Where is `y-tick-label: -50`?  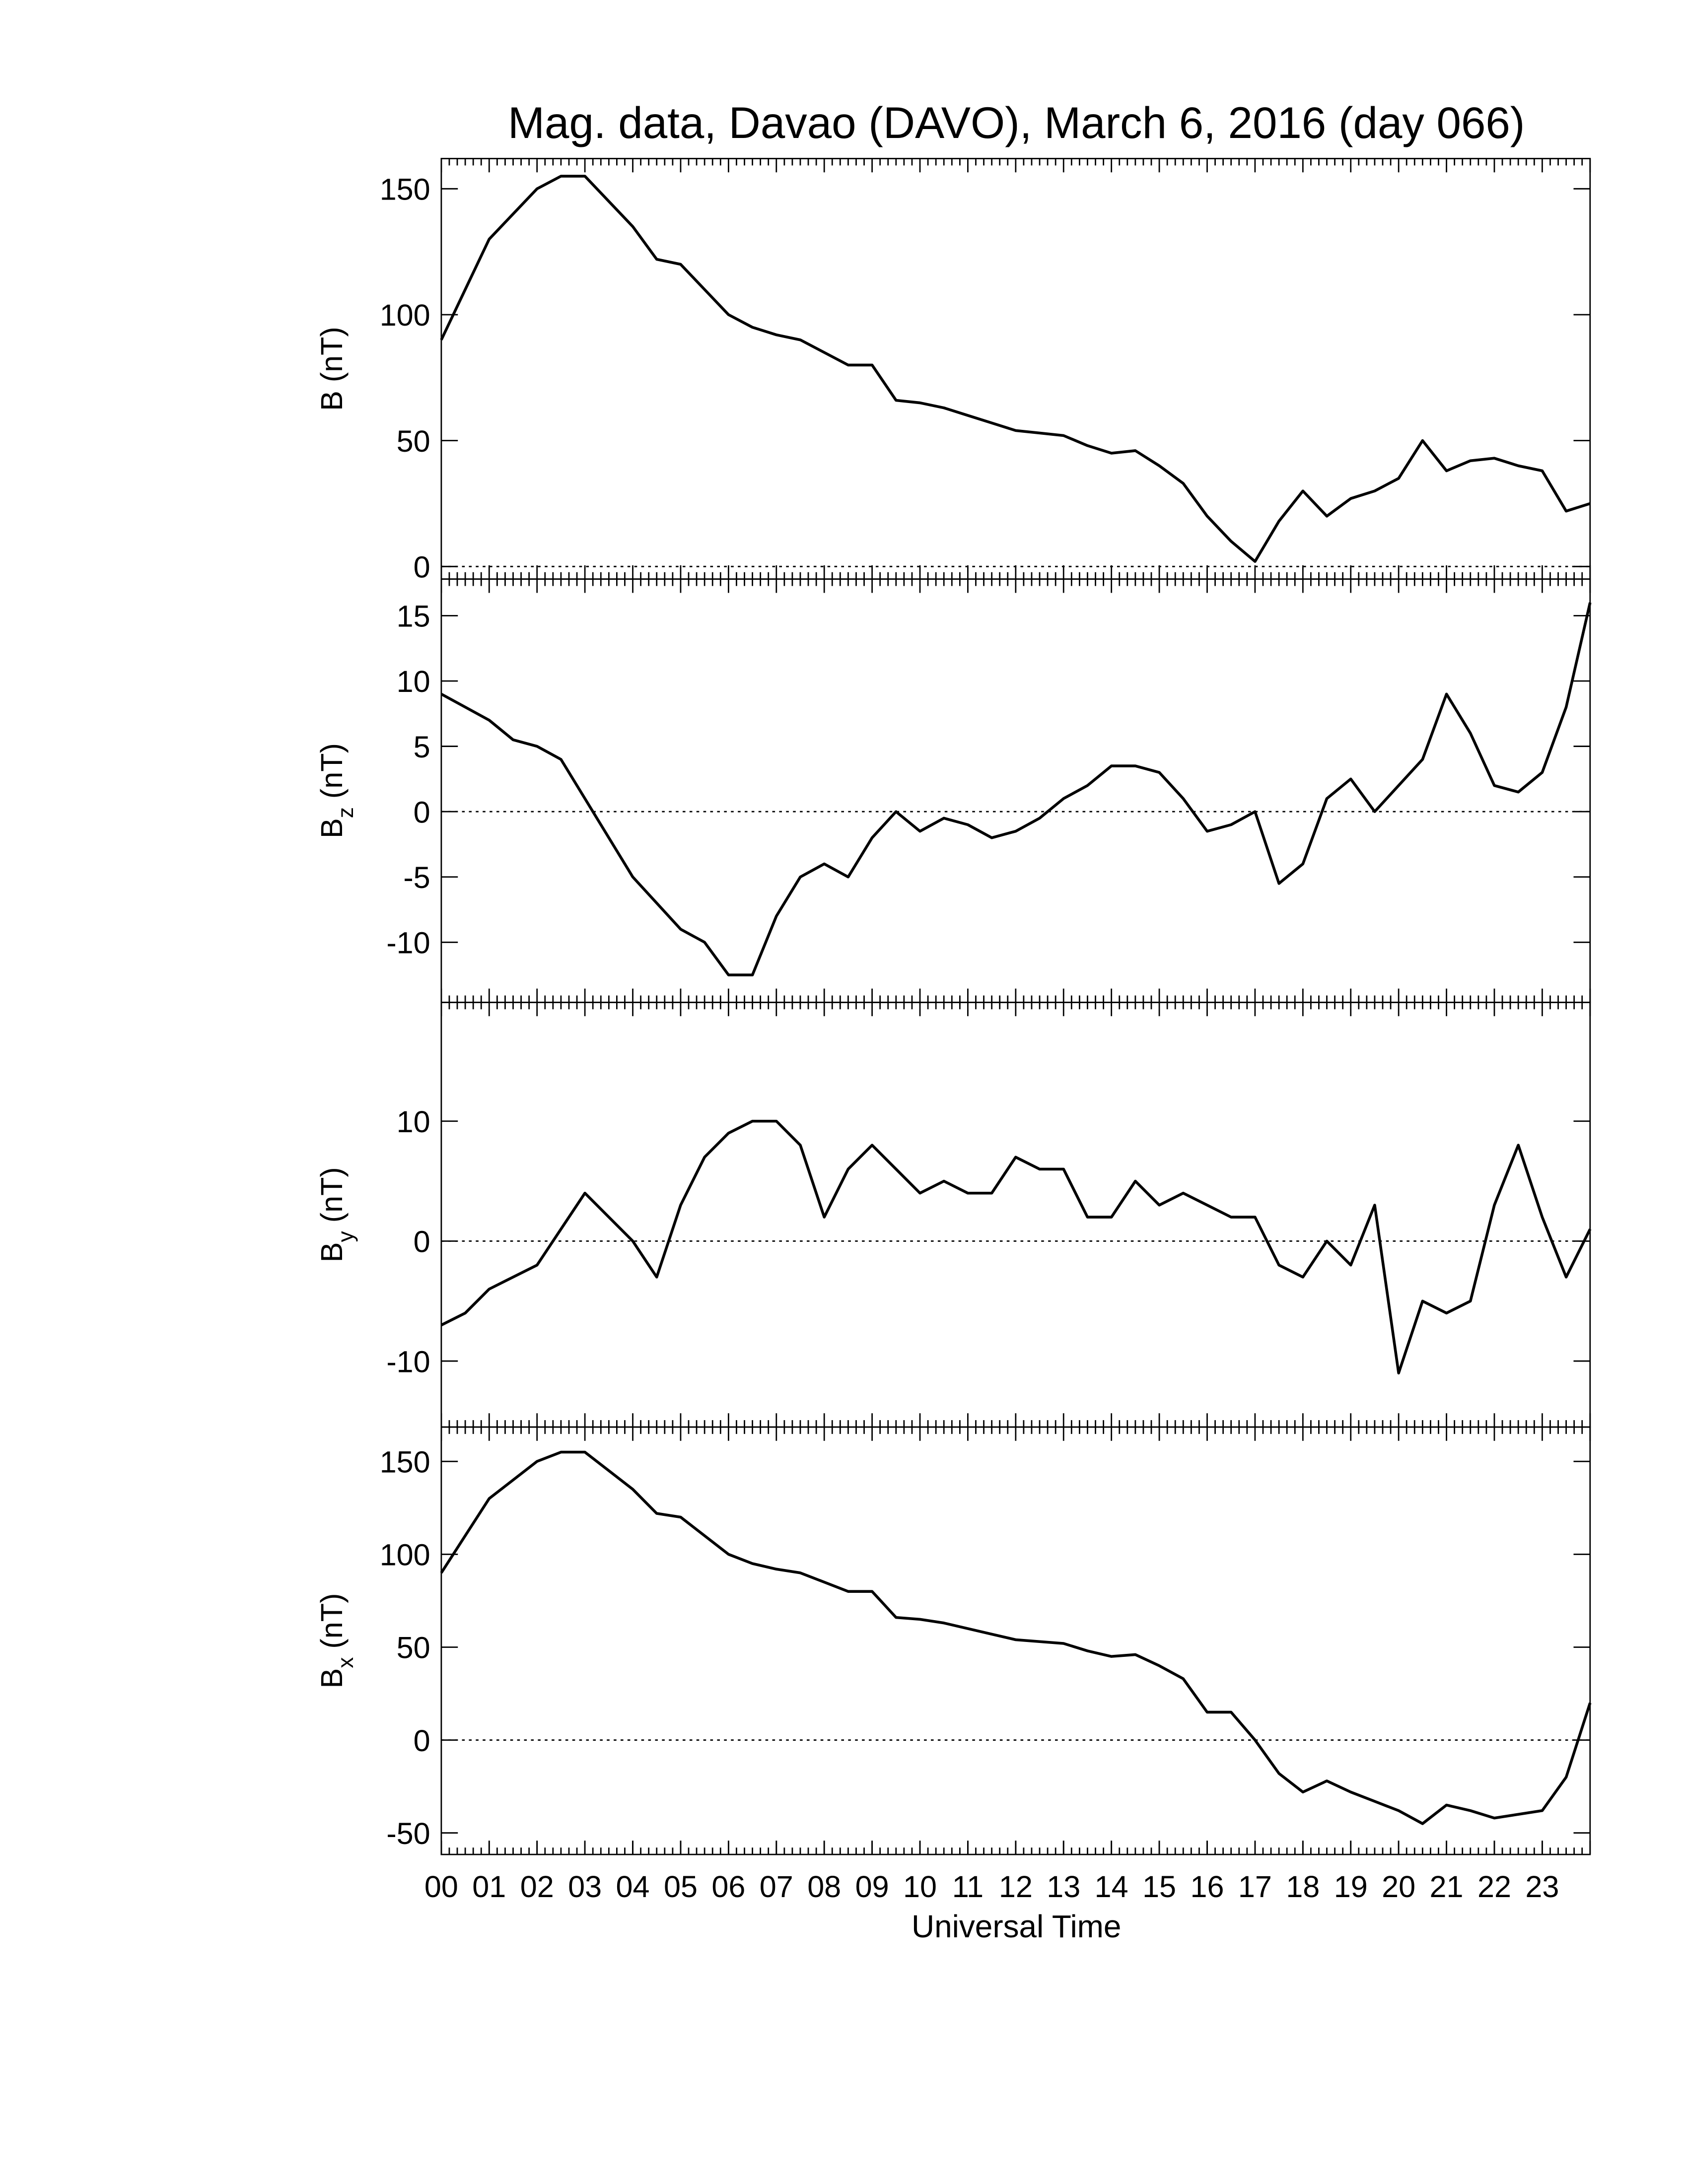 y-tick-label: -50 is located at coordinates (408, 1833).